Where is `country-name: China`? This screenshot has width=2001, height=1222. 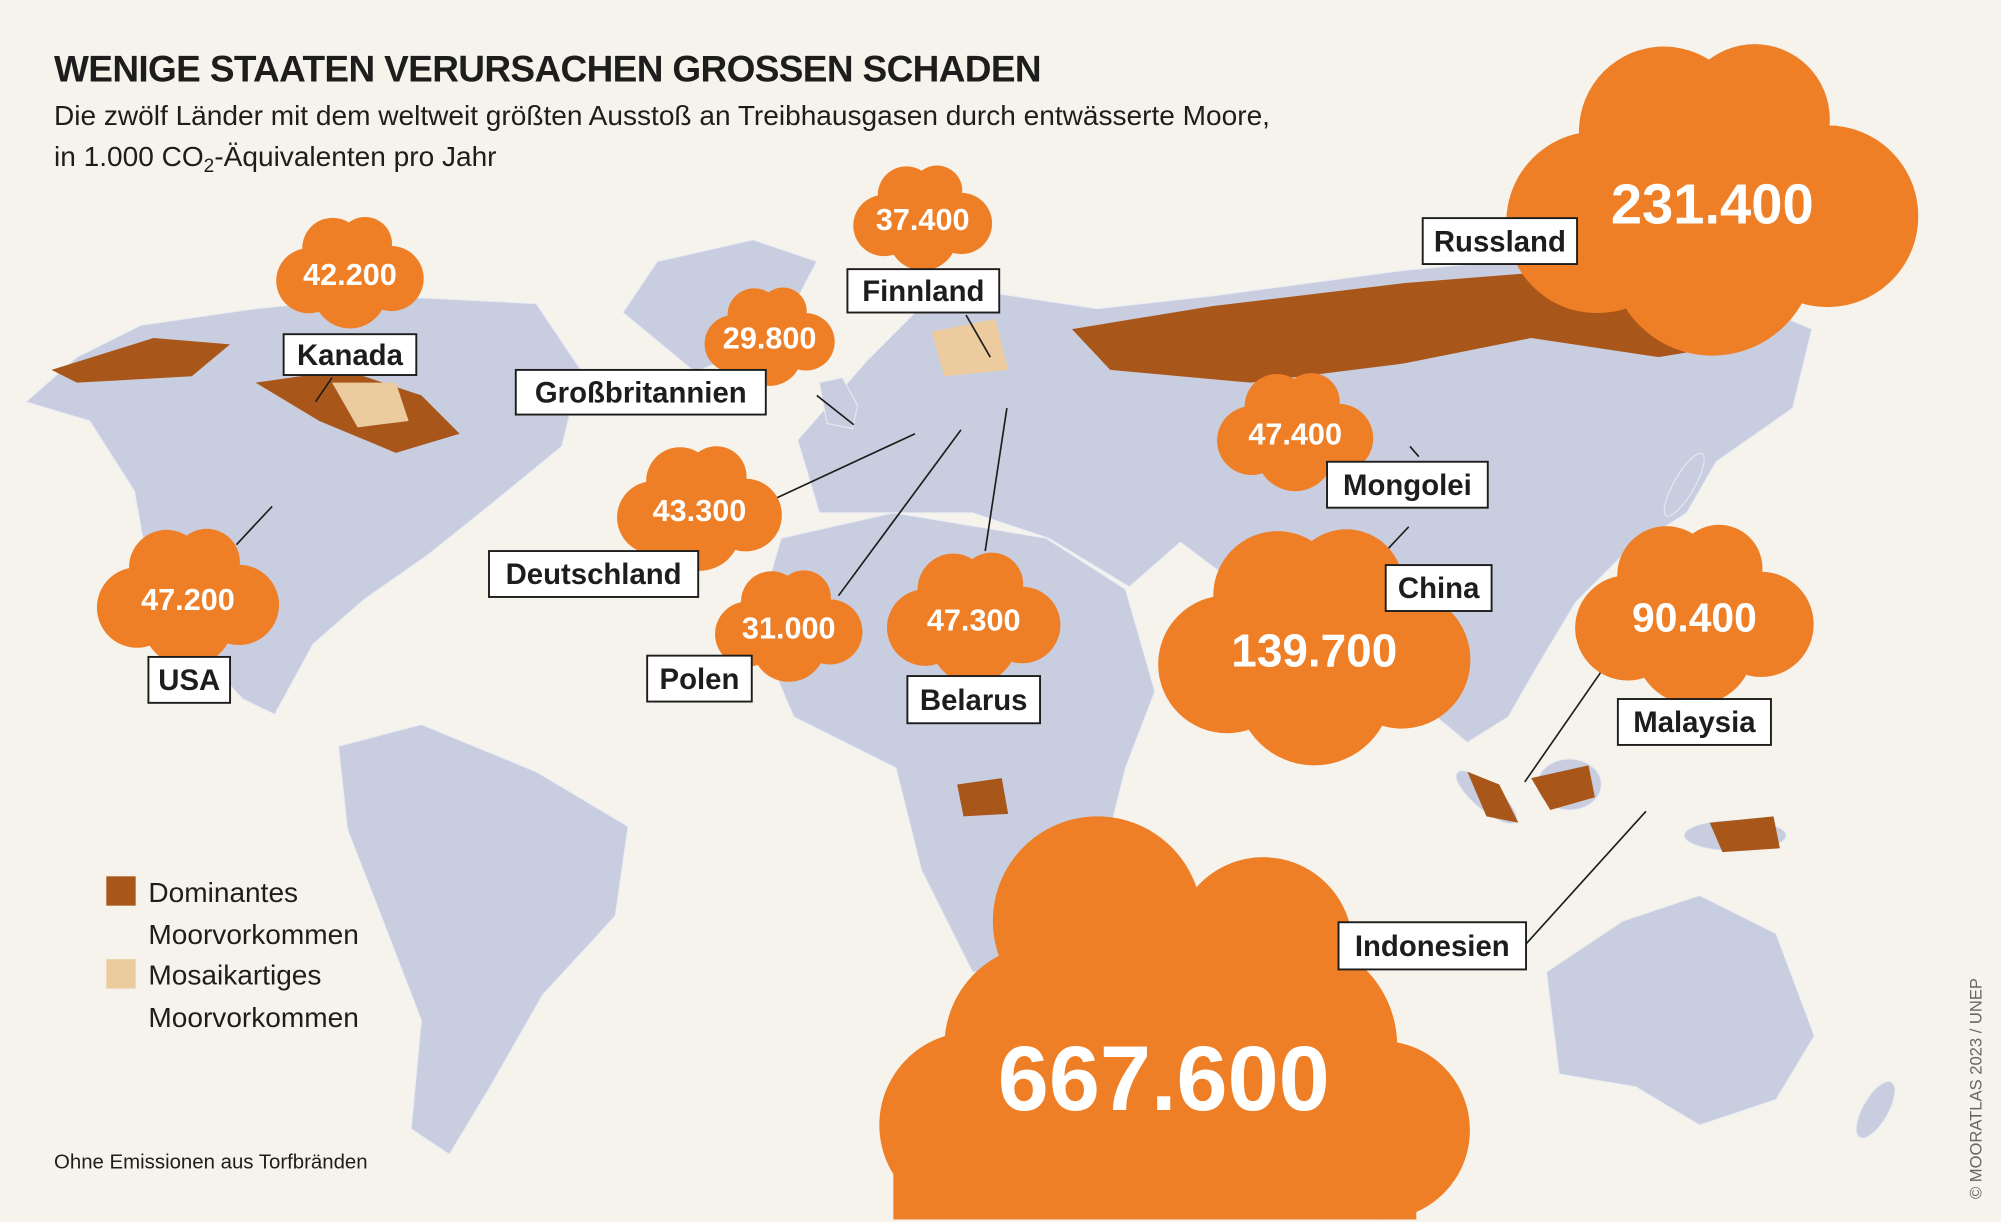
country-name: China is located at coordinates (1439, 588).